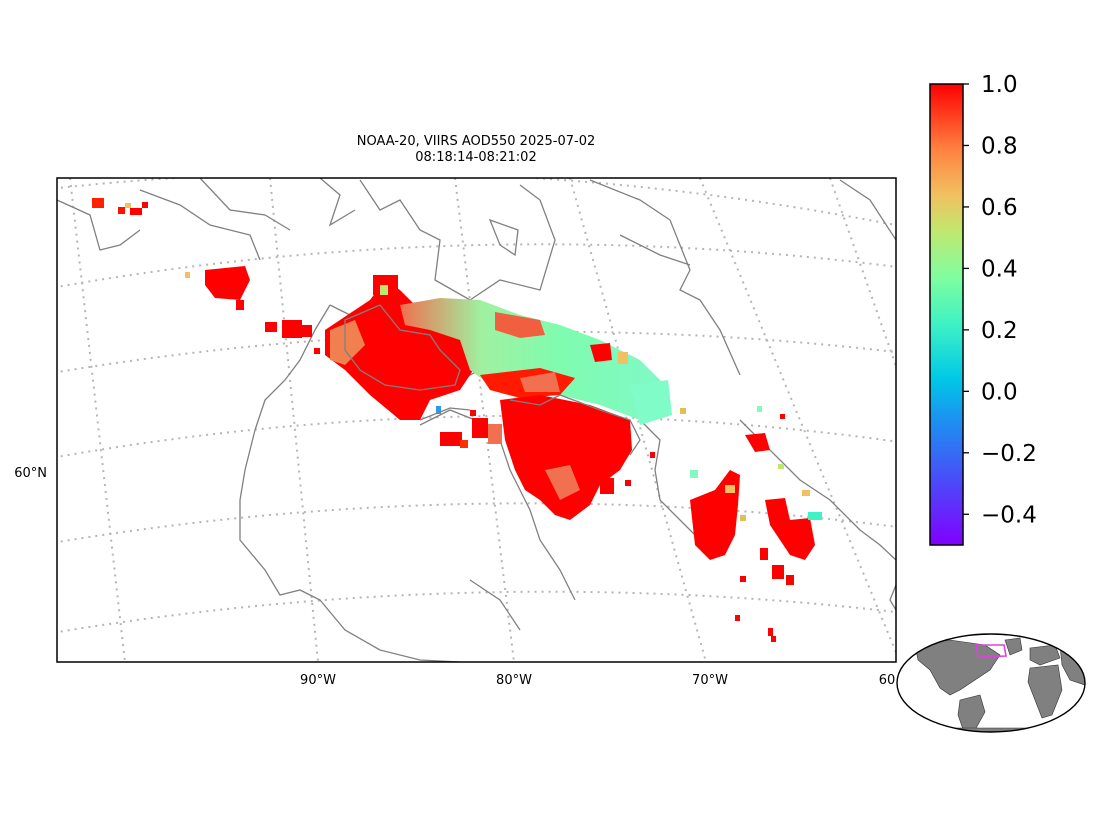 Image resolution: width=1120 pixels, height=840 pixels. What do you see at coordinates (1000, 300) in the screenshot?
I see `colorbar-ticks: 1.0 0.8 0.6 0.4 0.2 0.0 −0.2 −0.4` at bounding box center [1000, 300].